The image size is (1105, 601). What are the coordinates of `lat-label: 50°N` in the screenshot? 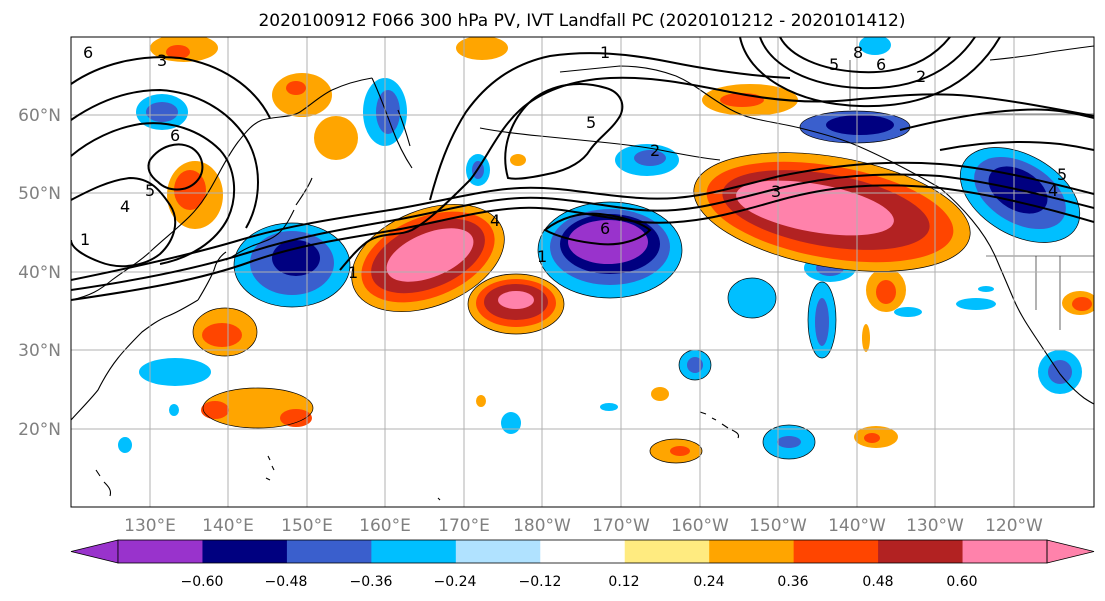 It's located at (39, 194).